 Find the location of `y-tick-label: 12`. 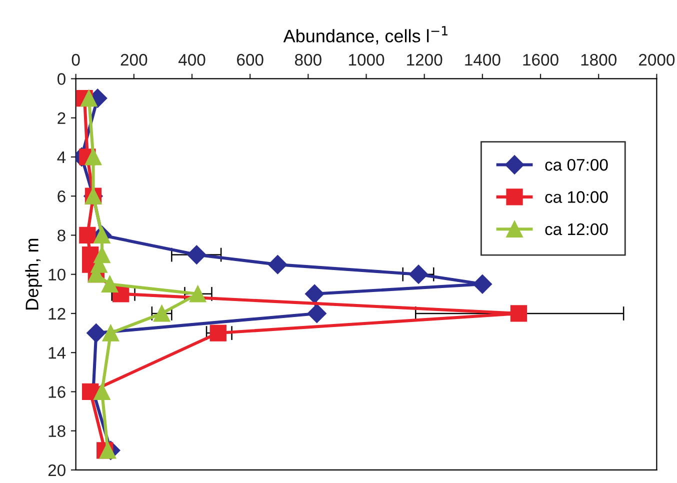

y-tick-label: 12 is located at coordinates (57, 314).